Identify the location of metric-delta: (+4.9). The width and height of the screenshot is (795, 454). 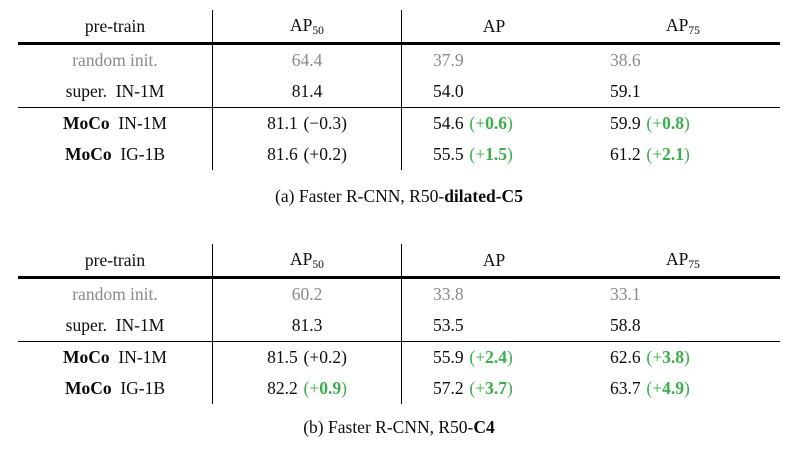
(667, 388).